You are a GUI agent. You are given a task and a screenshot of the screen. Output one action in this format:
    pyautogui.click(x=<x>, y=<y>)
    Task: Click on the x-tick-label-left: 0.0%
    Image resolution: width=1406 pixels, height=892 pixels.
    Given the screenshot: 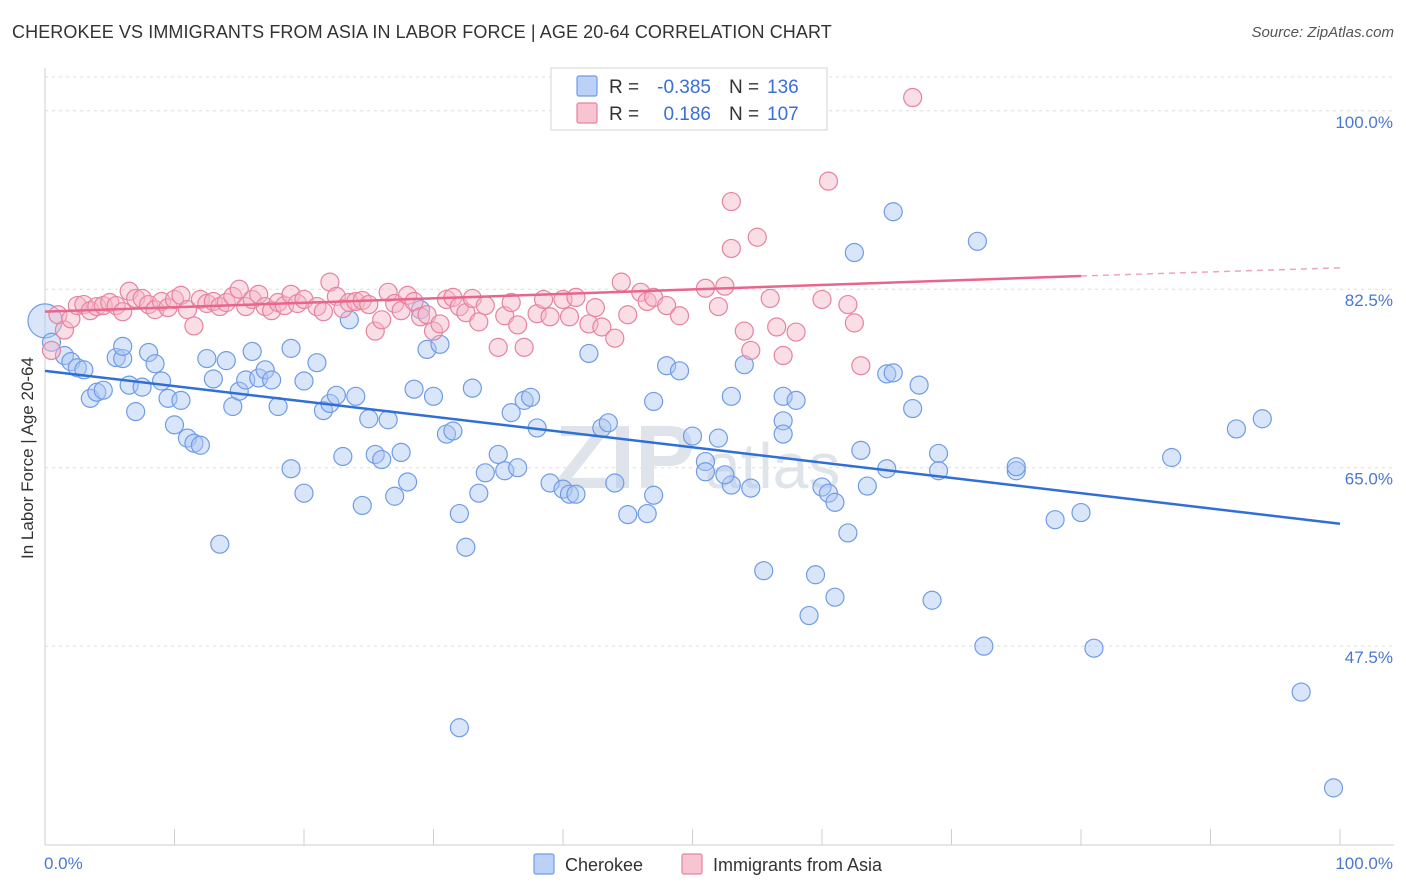 What is the action you would take?
    pyautogui.click(x=63, y=863)
    